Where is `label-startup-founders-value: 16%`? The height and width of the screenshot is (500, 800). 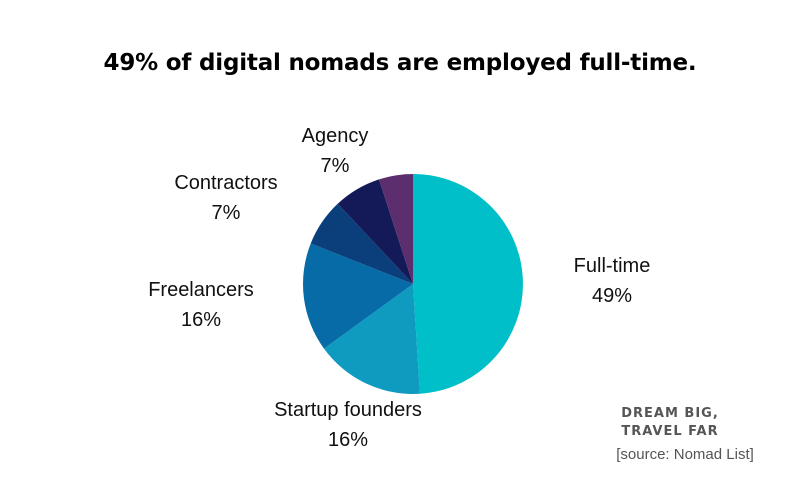
label-startup-founders-value: 16% is located at coordinates (348, 440).